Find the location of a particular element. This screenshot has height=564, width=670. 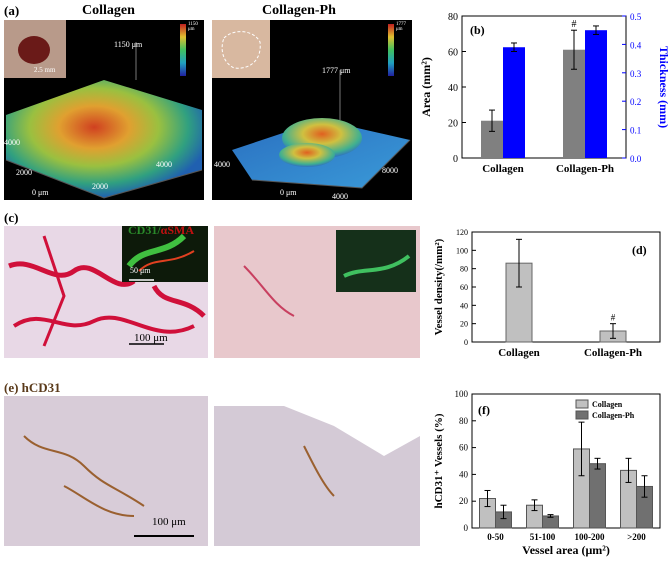

histology-collagen-ph is located at coordinates (317, 292).